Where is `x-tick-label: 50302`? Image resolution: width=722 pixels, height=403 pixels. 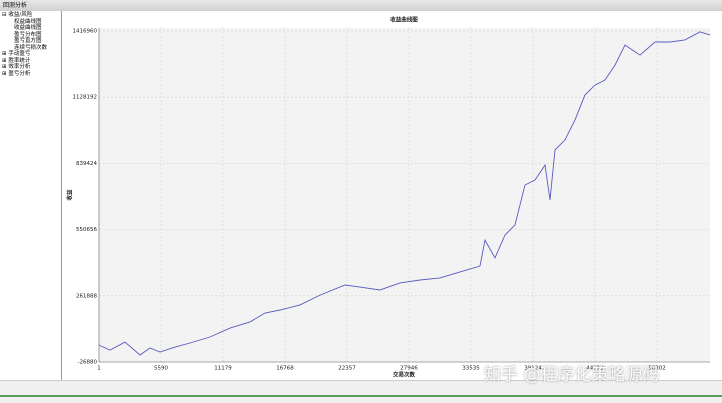 x-tick-label: 50302 is located at coordinates (657, 369).